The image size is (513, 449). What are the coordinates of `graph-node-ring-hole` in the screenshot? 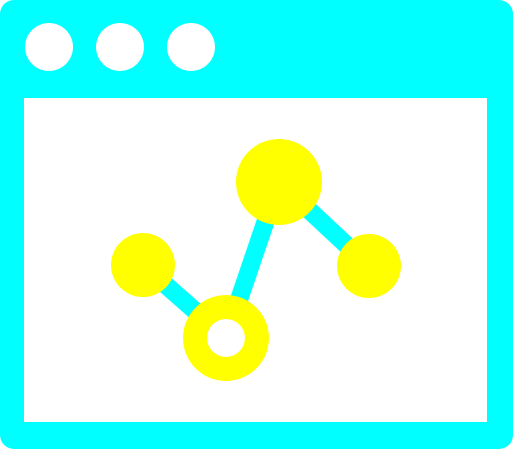 It's located at (226, 338).